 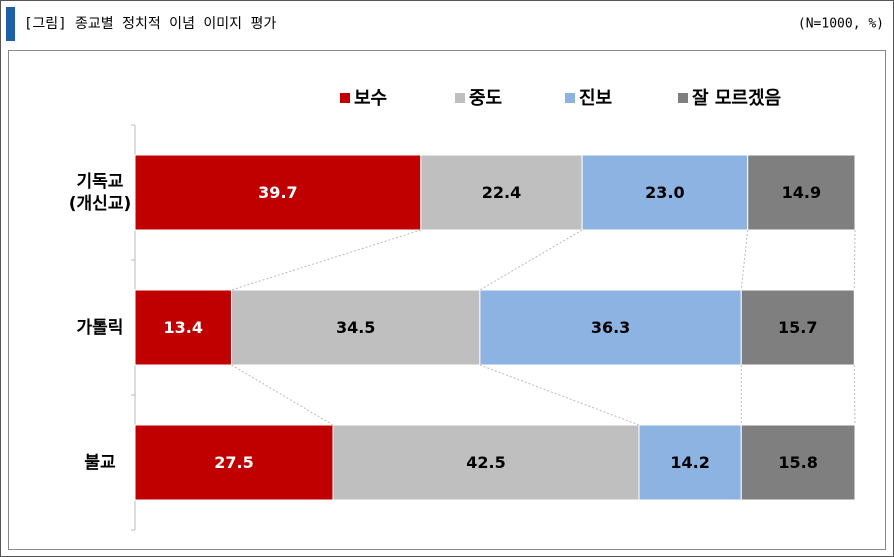 I want to click on value-label: 42.5, so click(x=485, y=462).